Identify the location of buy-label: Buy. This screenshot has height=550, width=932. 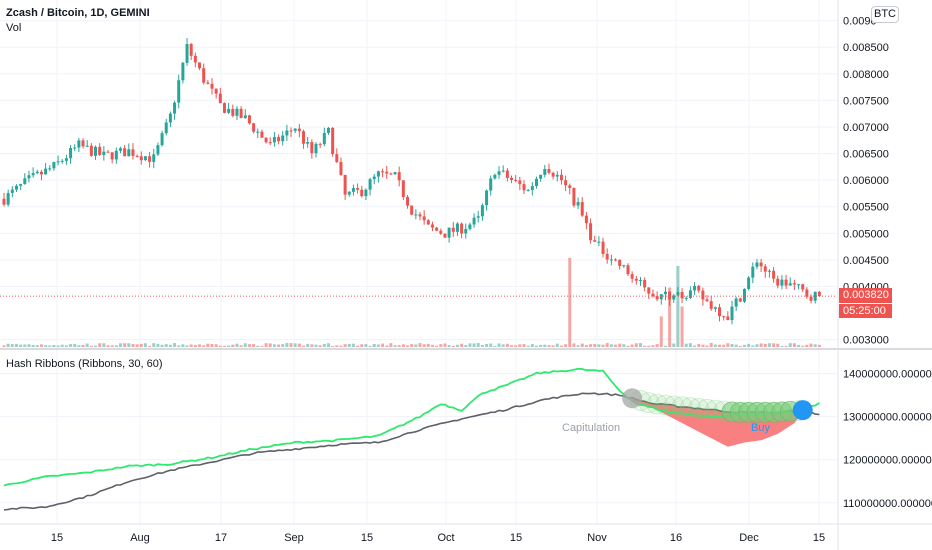
(760, 428).